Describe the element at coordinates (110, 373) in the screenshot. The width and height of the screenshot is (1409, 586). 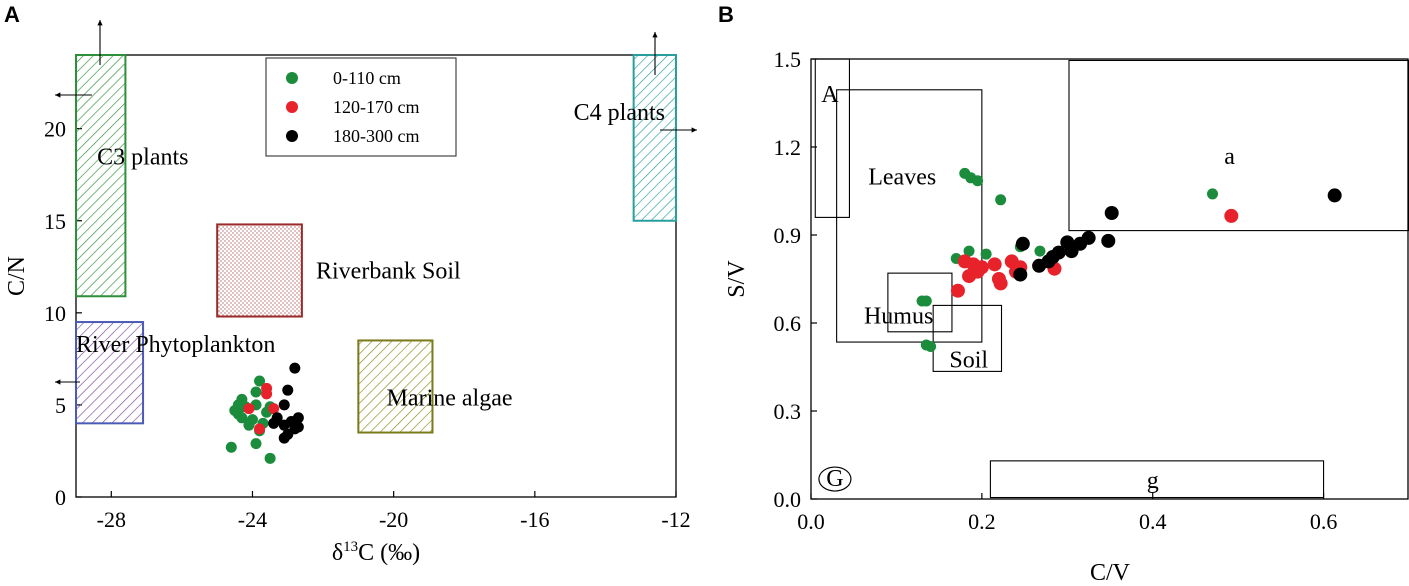
I see `region-river-phytoplankton` at that location.